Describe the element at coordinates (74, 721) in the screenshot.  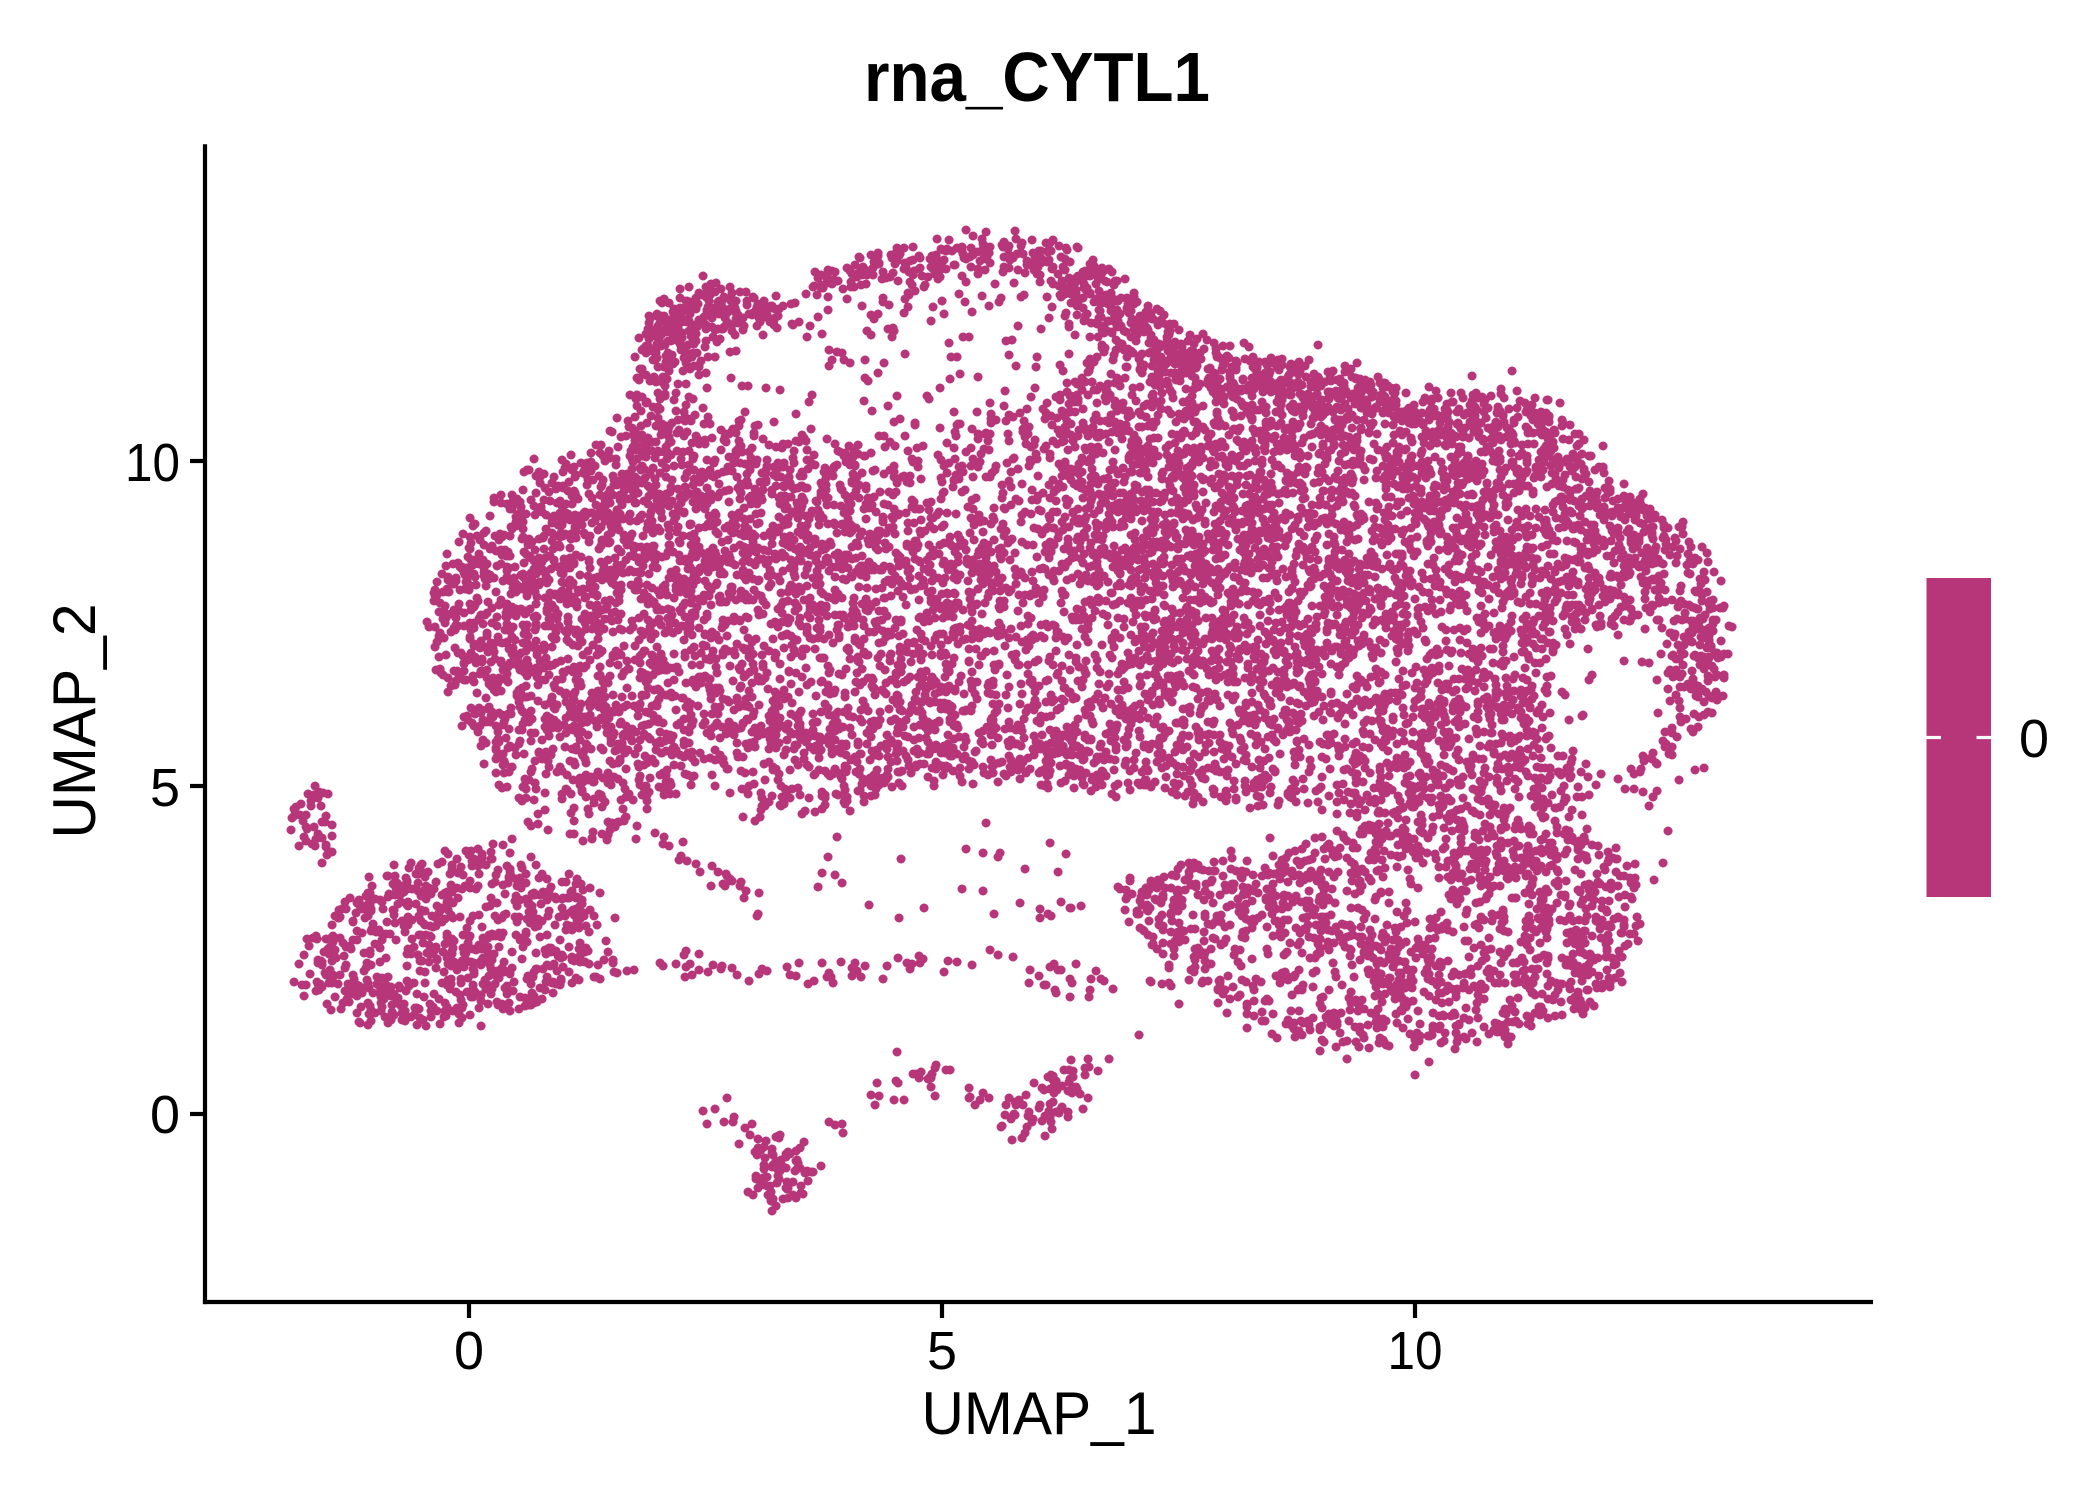
I see `svg-text: UMAP_2` at that location.